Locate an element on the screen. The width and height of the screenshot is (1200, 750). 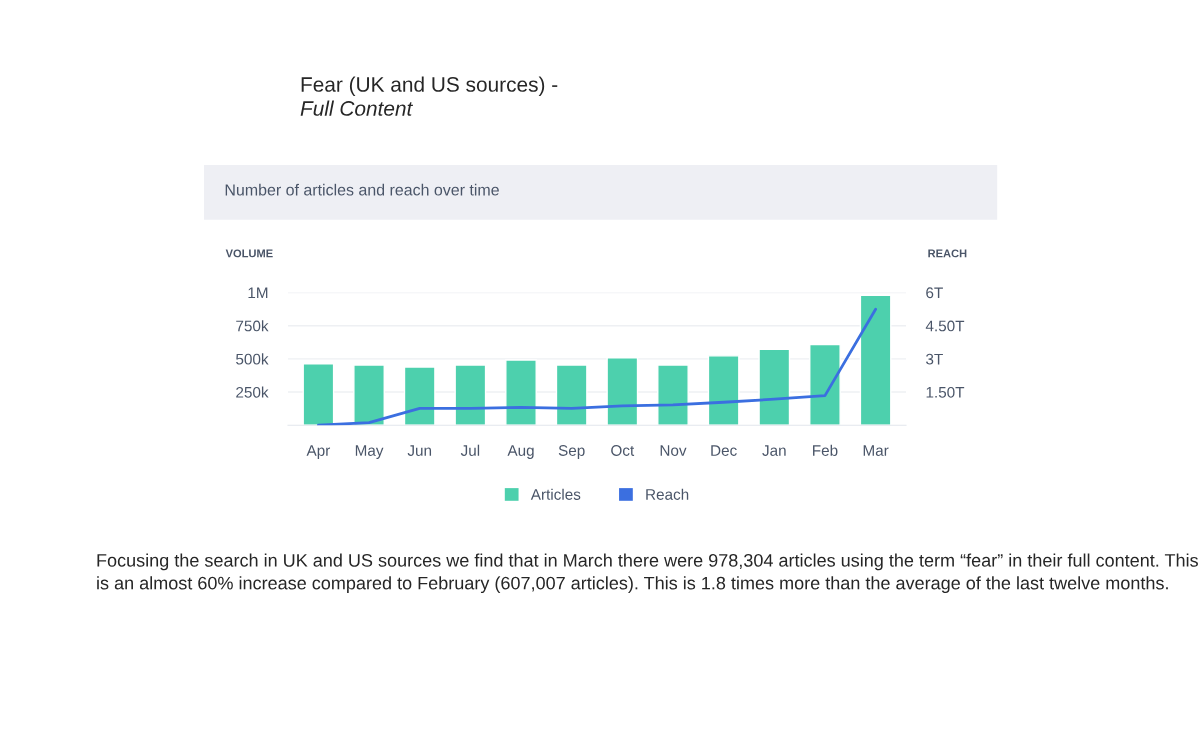
y-tick-label: 1M is located at coordinates (258, 293).